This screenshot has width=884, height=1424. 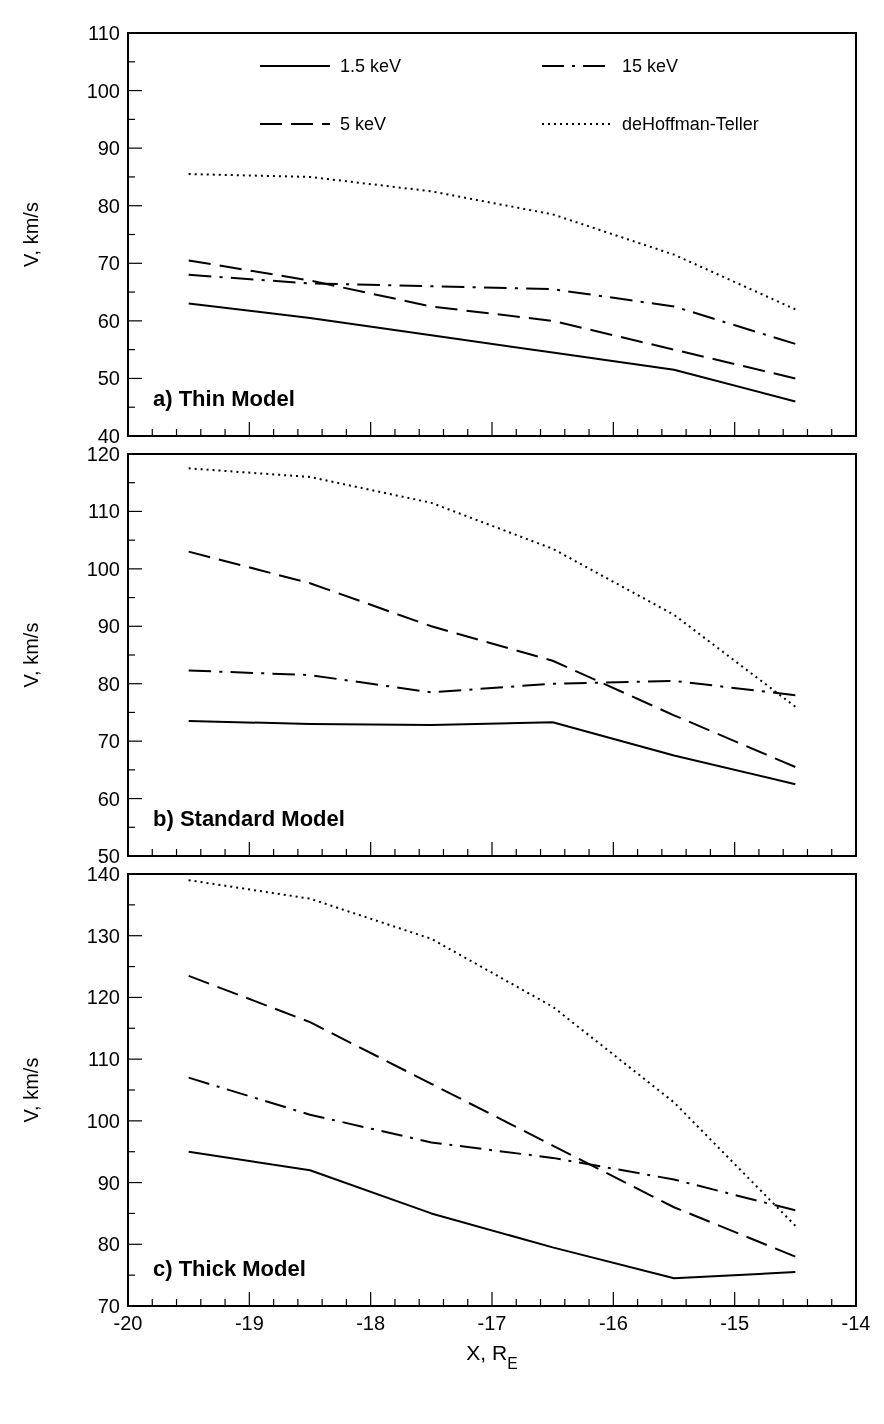 What do you see at coordinates (650, 66) in the screenshot?
I see `legend-label: 15 keV` at bounding box center [650, 66].